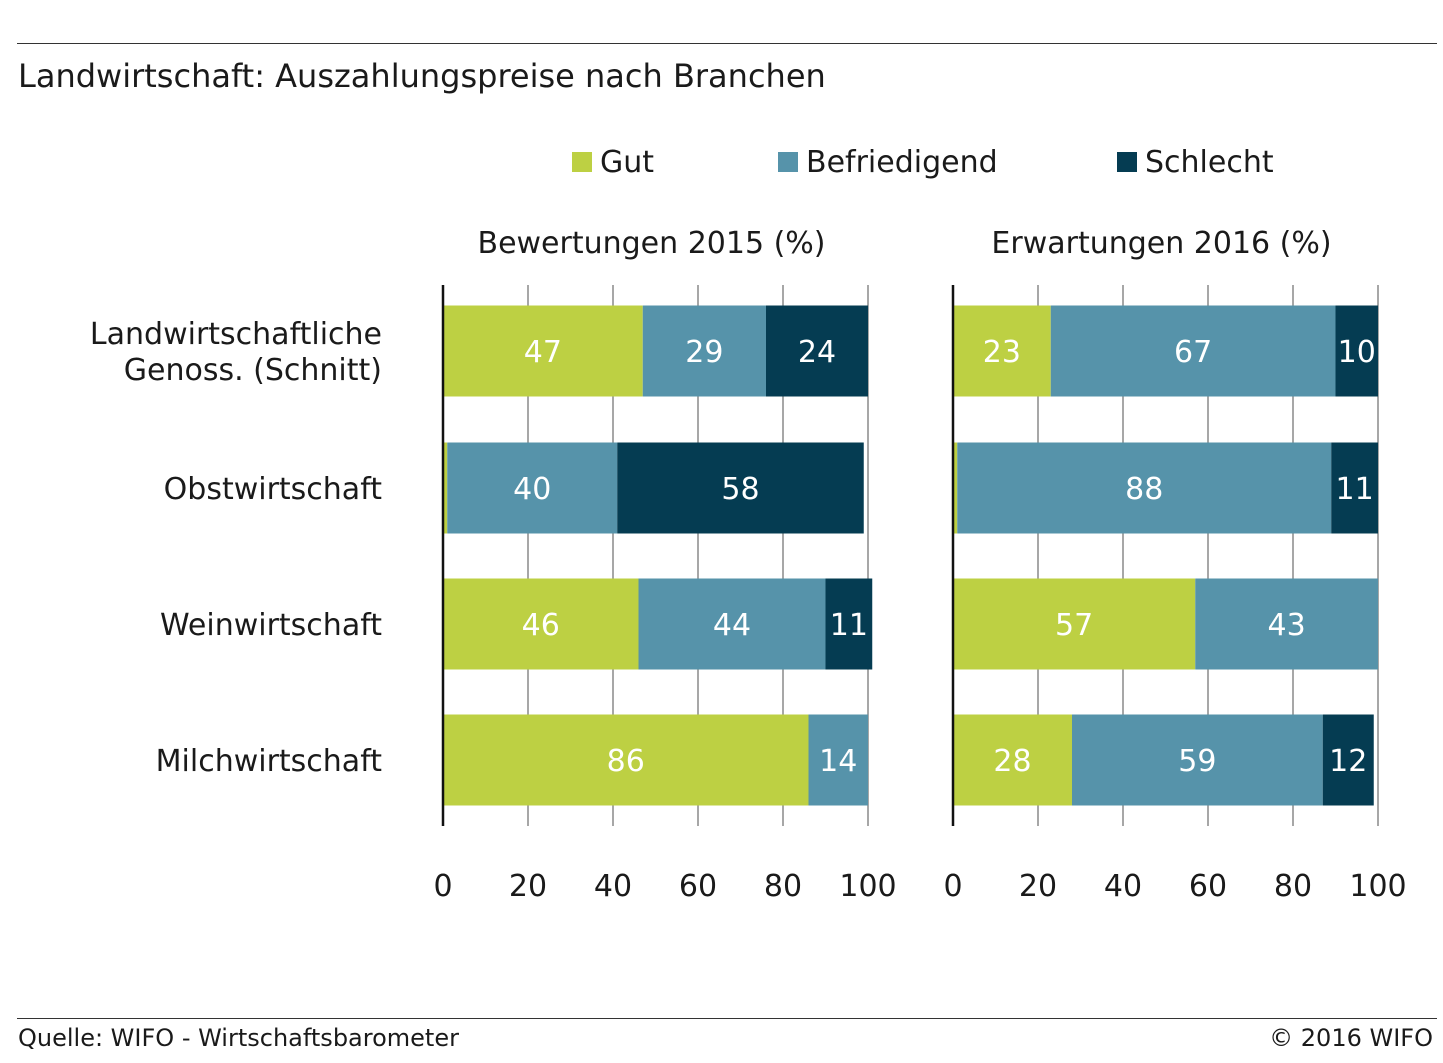 The width and height of the screenshot is (1443, 1063). I want to click on bar-p2-c3-befriedigend, so click(1286, 624).